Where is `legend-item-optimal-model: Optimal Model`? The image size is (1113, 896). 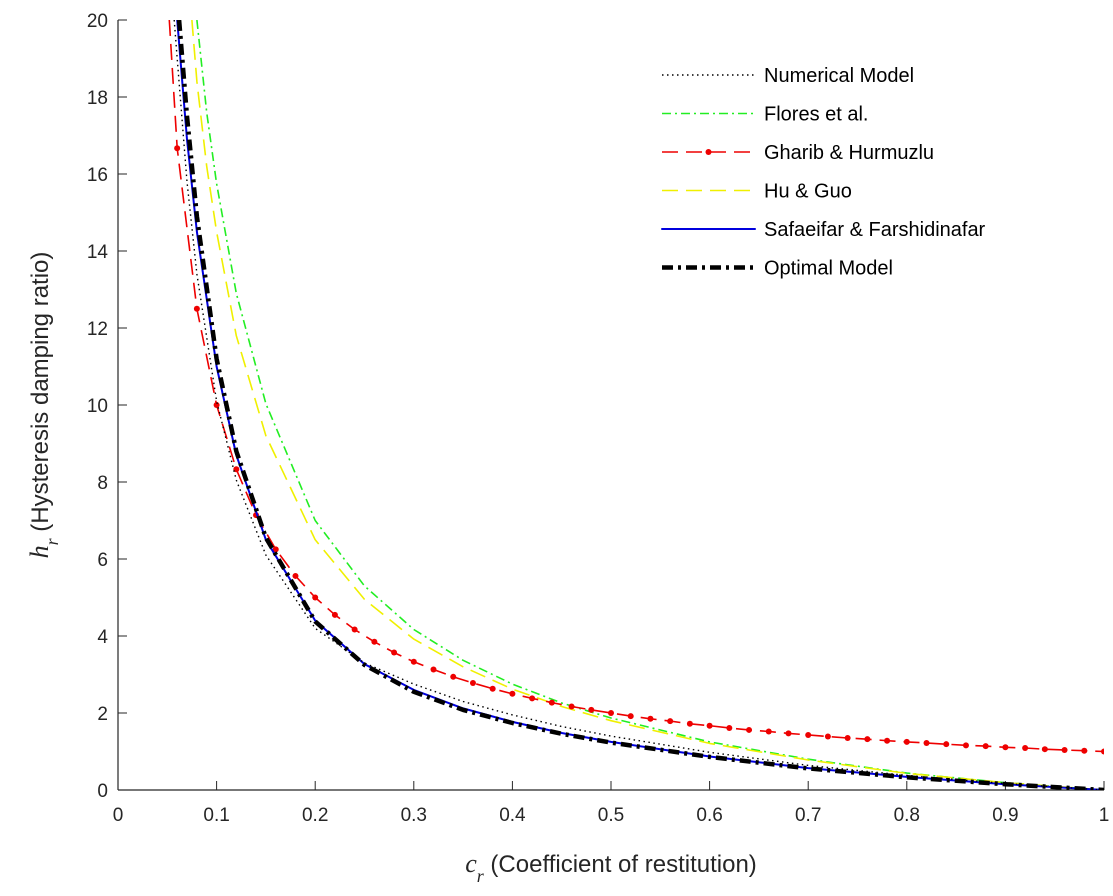
legend-item-optimal-model: Optimal Model is located at coordinates (777, 269).